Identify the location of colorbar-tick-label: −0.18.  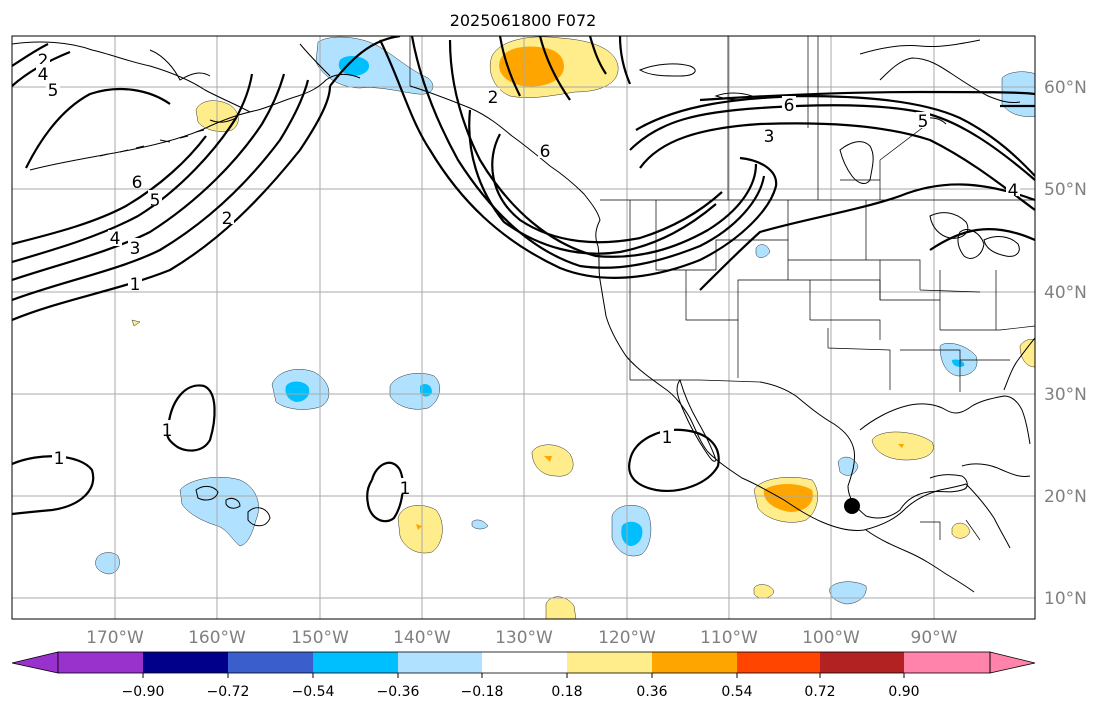
(482, 692).